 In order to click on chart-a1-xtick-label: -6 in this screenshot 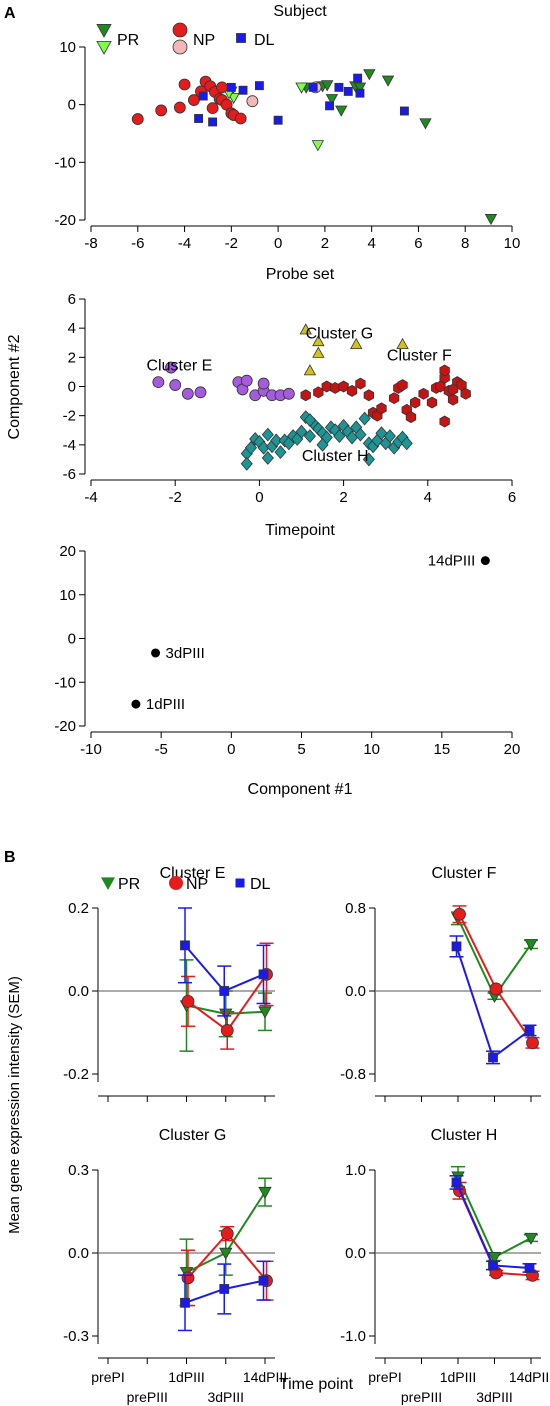, I will do `click(137, 243)`.